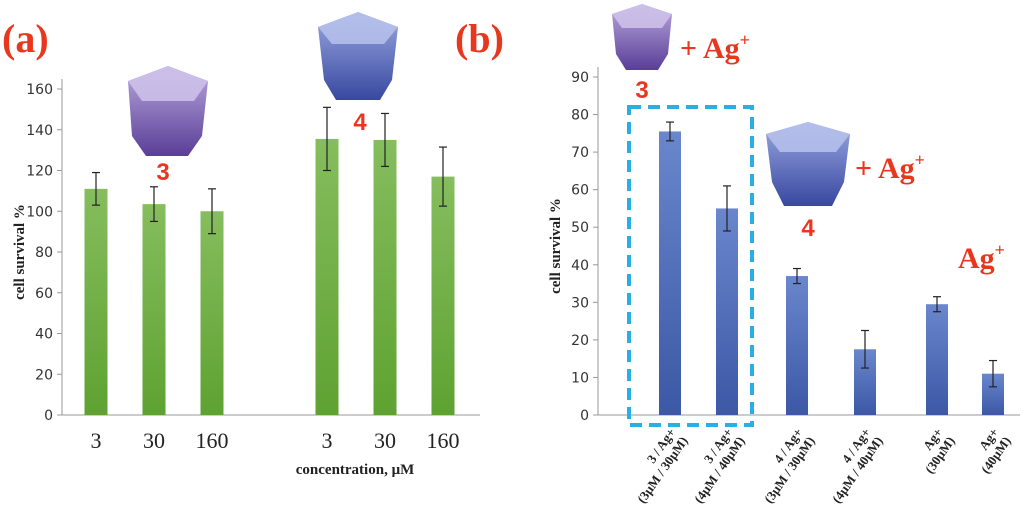 The image size is (1024, 521). Describe the element at coordinates (783, 465) in the screenshot. I see `x-tick-label: 4 / Ag+(3μM / 30μM)` at that location.